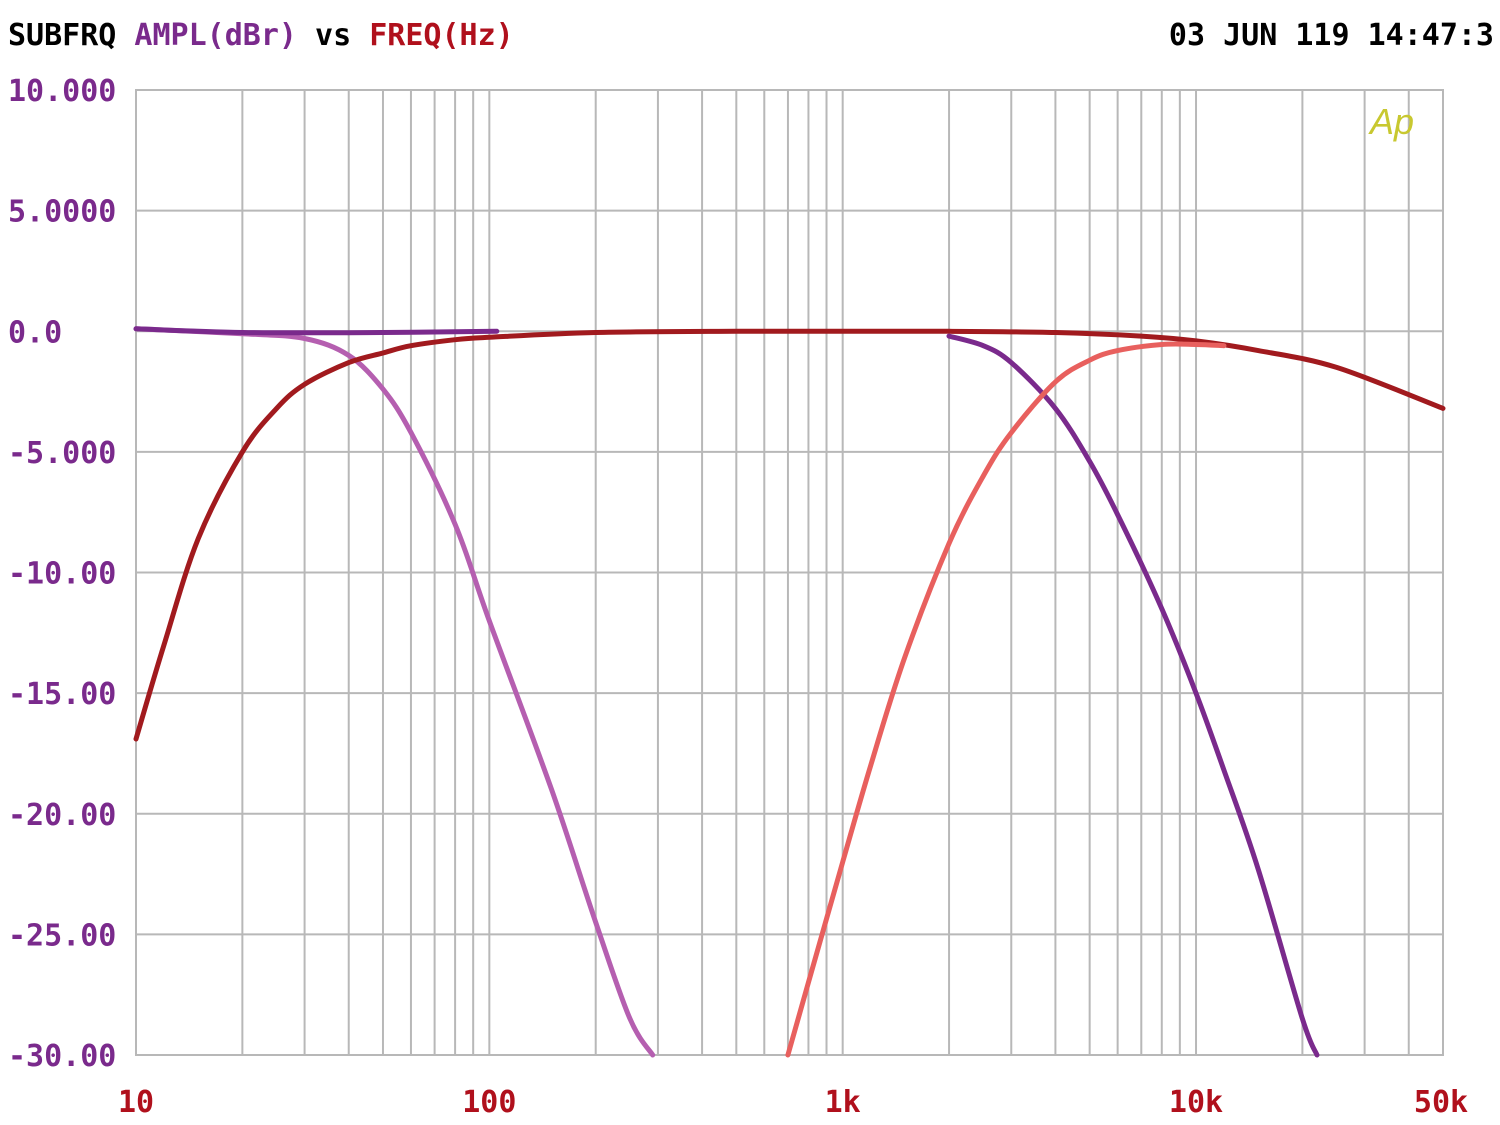 The image size is (1500, 1125). I want to click on y-tick-label: 10.000, so click(62, 91).